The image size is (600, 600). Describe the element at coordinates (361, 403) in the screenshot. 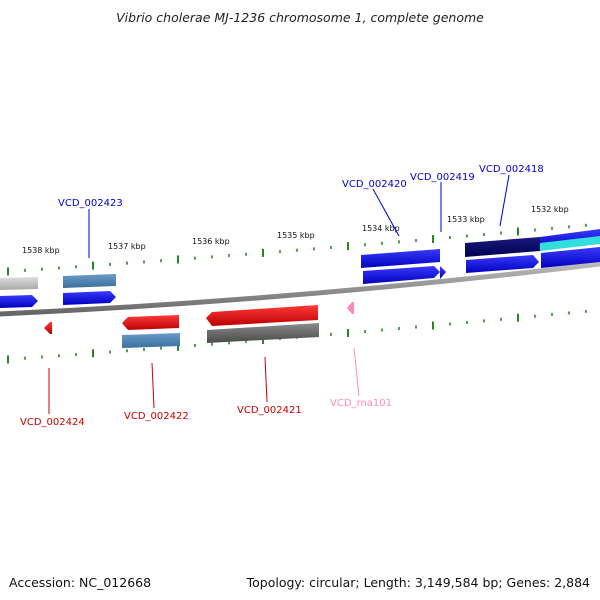

I see `gene-label-rna101: VCD_rna101` at that location.